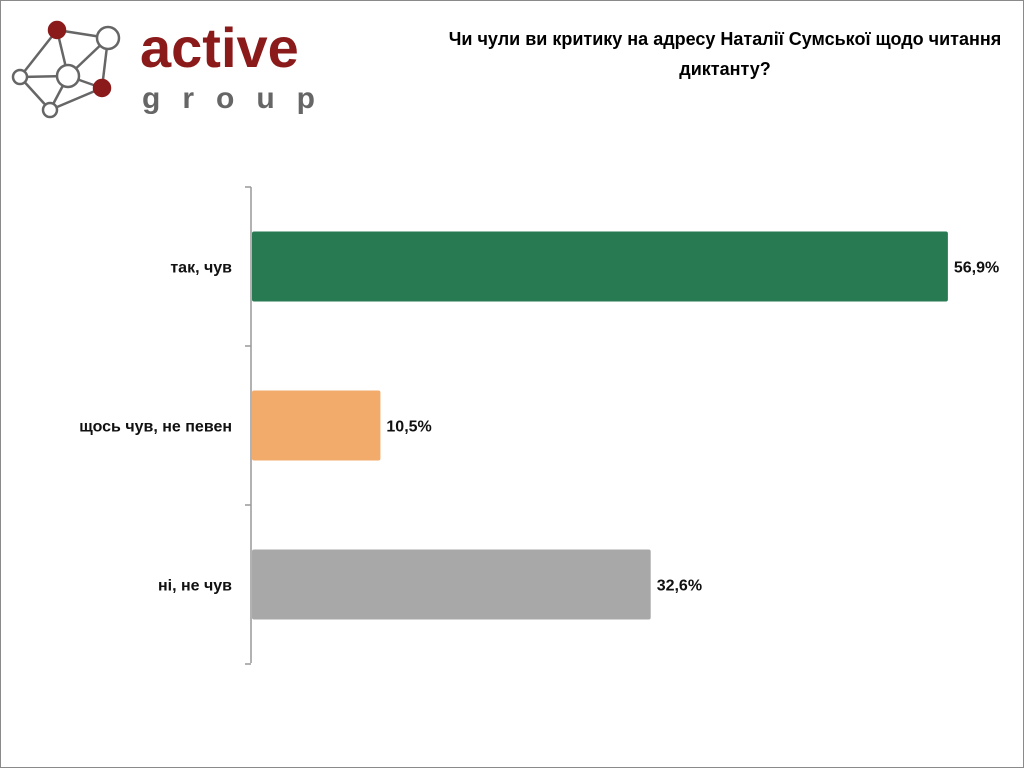  What do you see at coordinates (219, 47) in the screenshot?
I see `logo-name: active` at bounding box center [219, 47].